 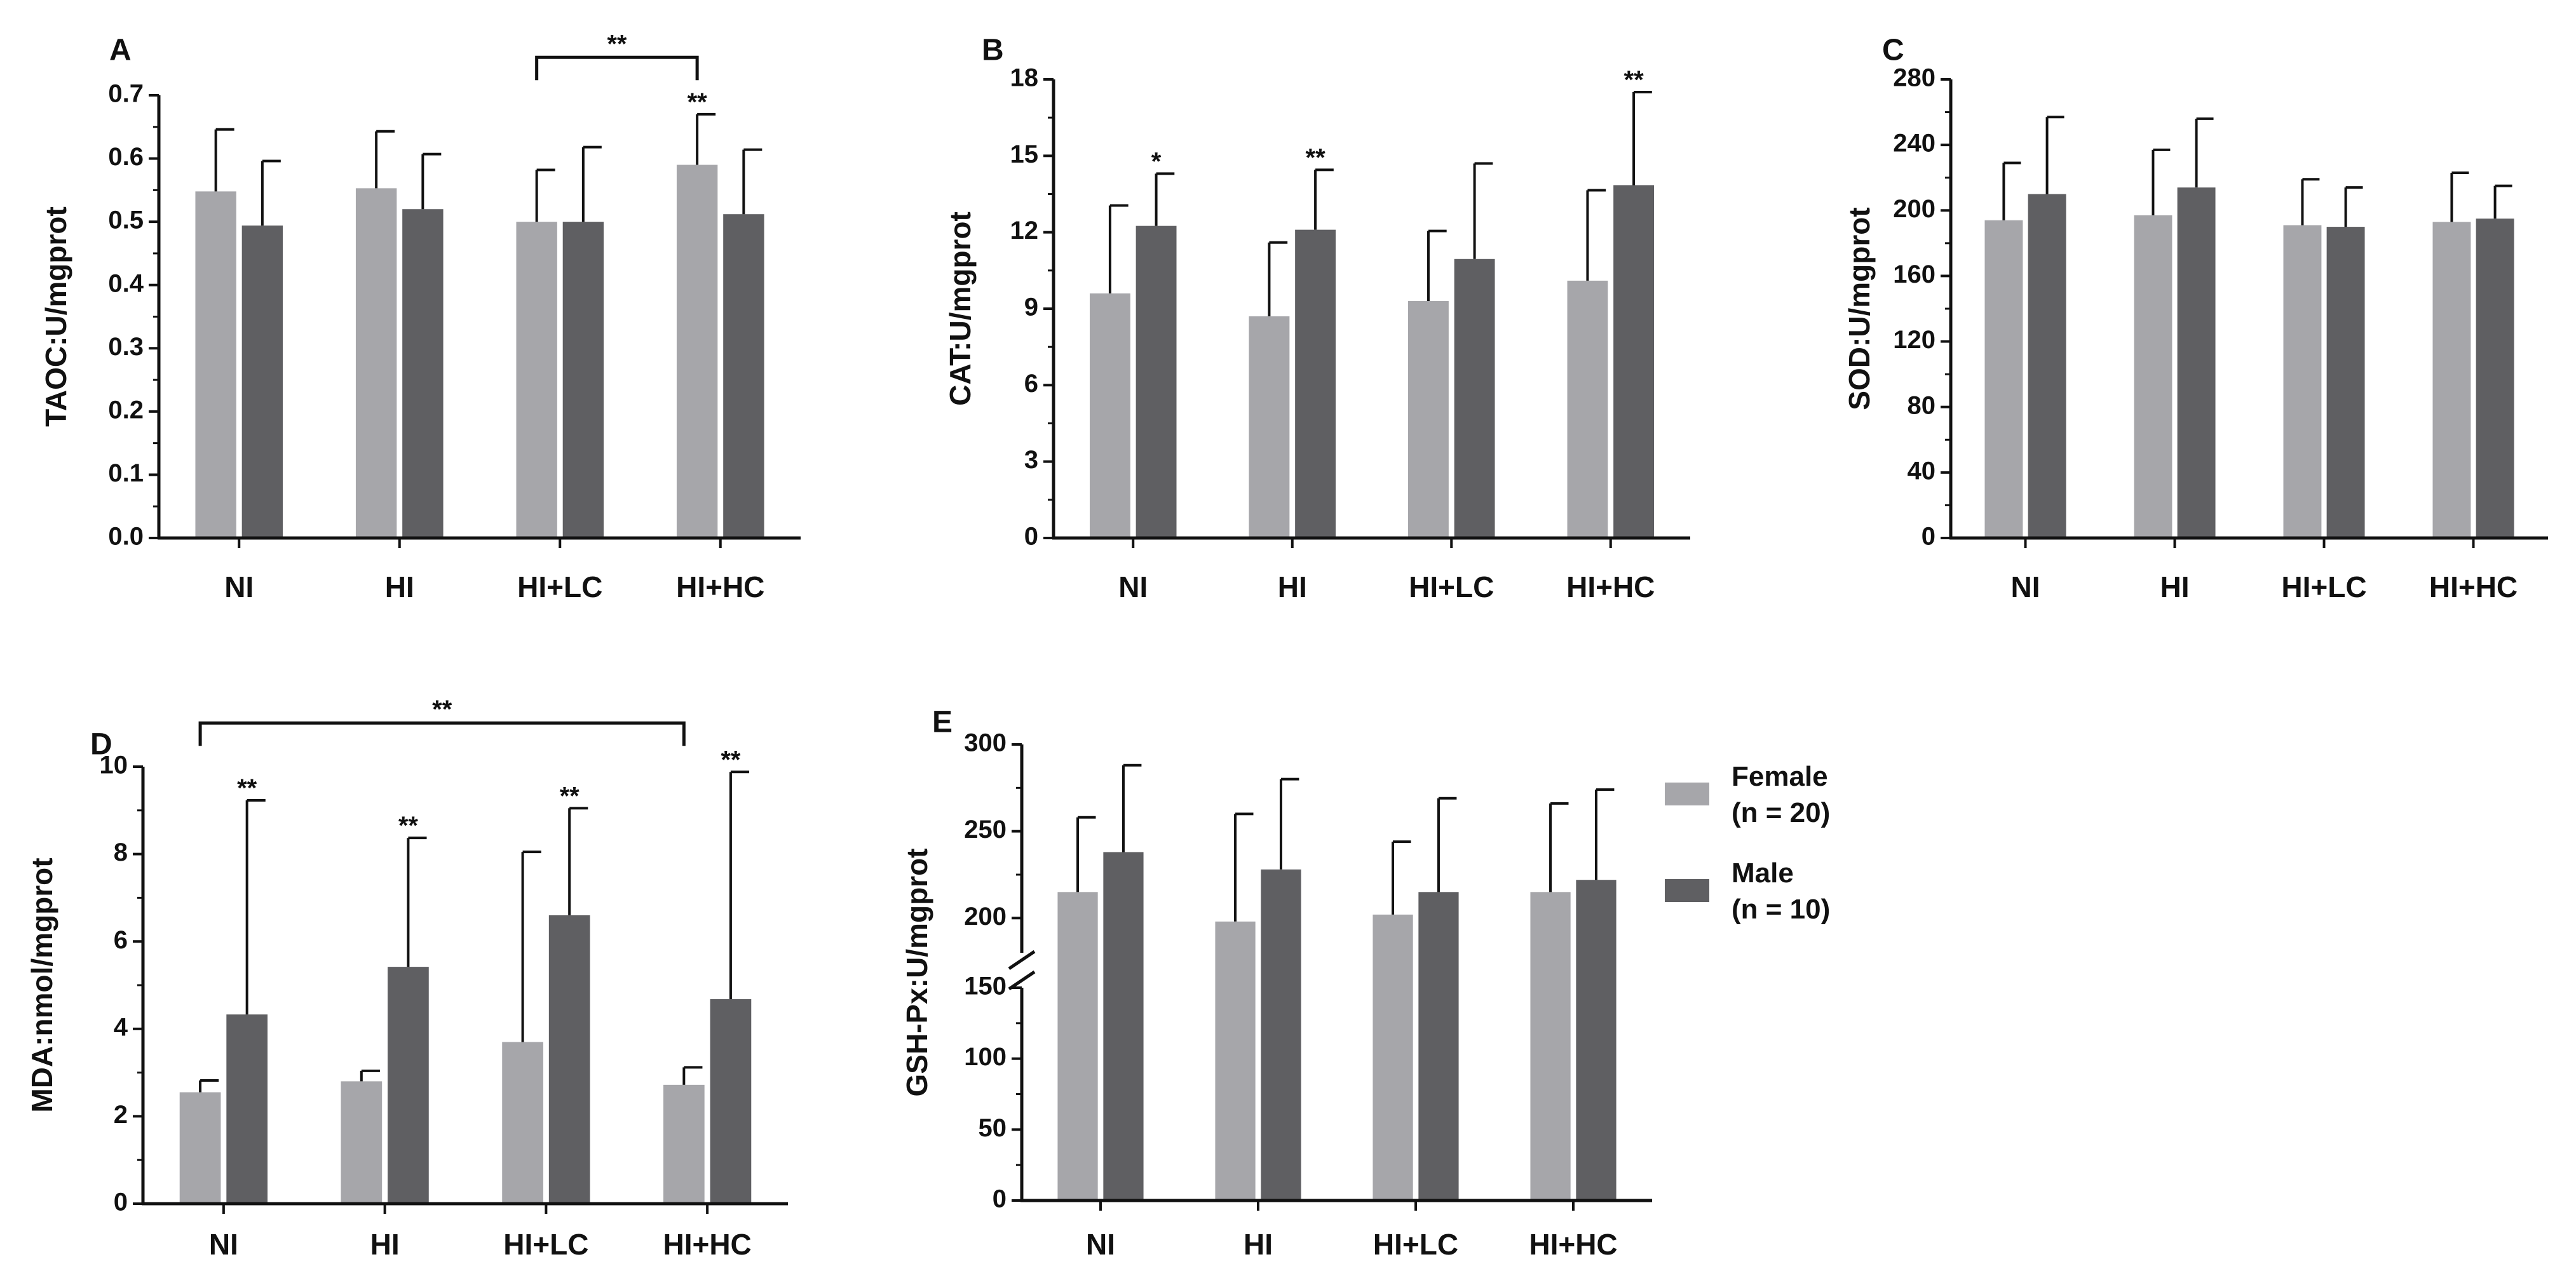 I want to click on significance-a-0-3: **, so click(x=698, y=102).